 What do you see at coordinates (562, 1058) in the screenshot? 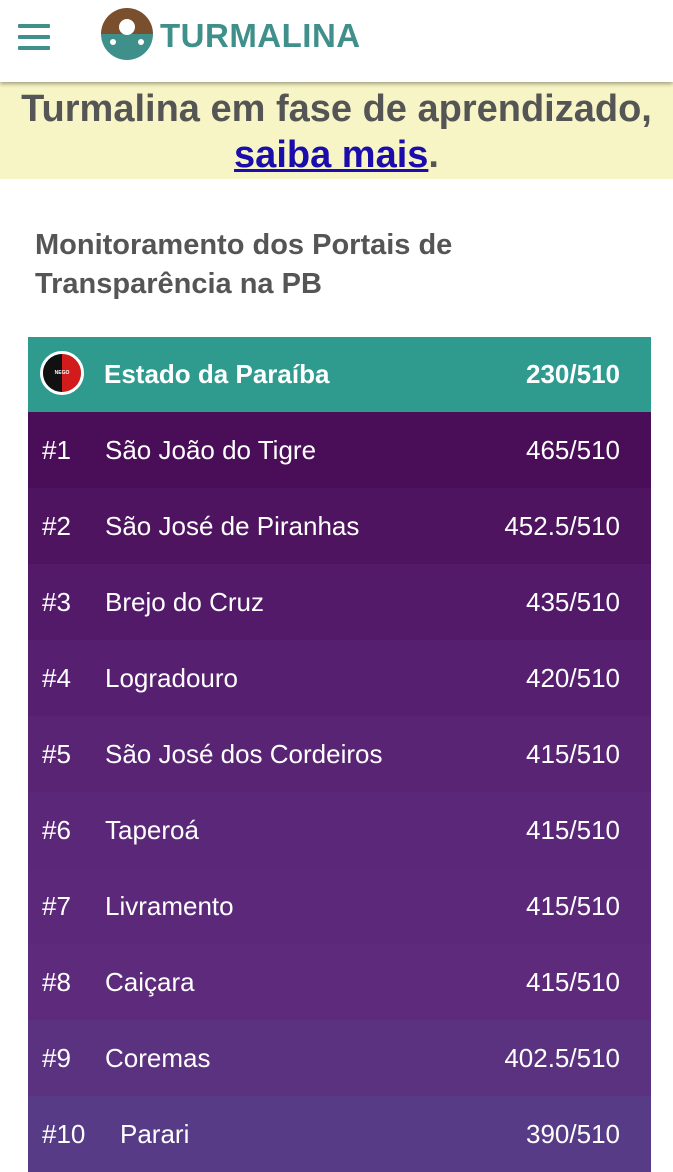
I see `score-value: 402.5/510` at bounding box center [562, 1058].